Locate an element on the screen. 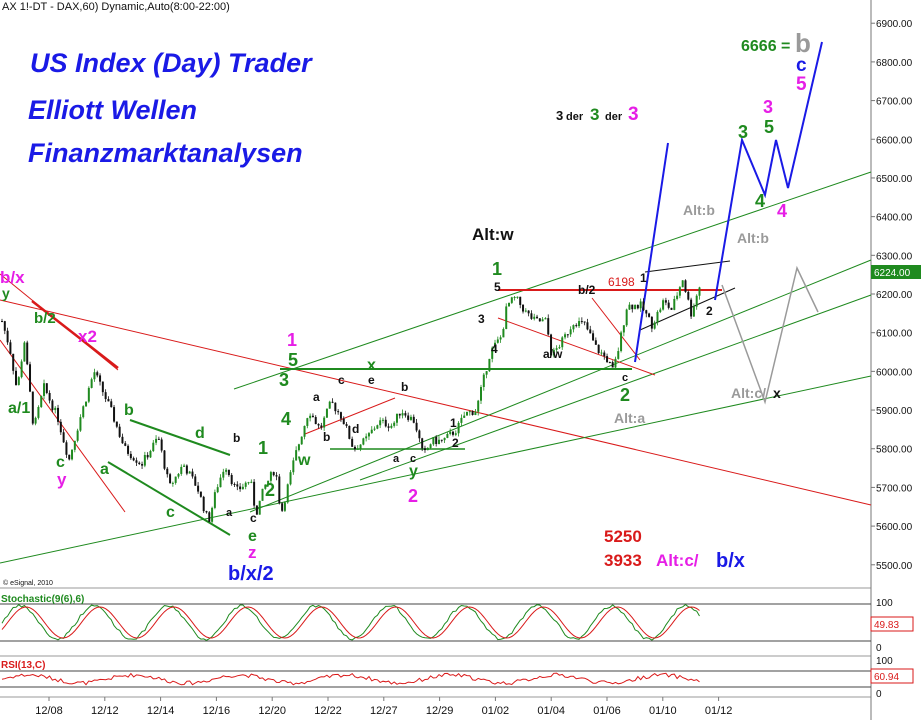 This screenshot has width=921, height=720. rsi-value-box is located at coordinates (892, 676).